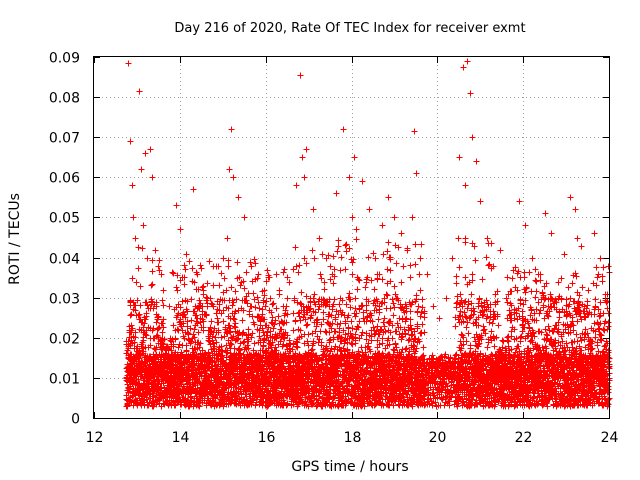 The height and width of the screenshot is (480, 640). I want to click on y-tick-label: 0.02, so click(64, 340).